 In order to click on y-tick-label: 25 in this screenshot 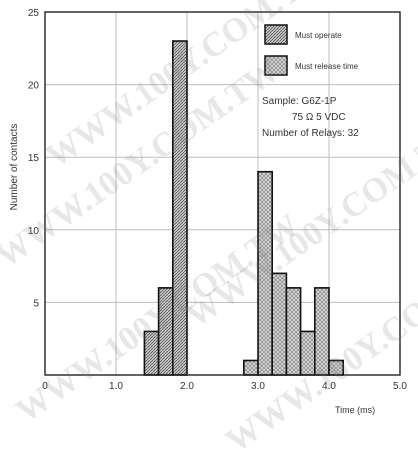, I will do `click(34, 13)`.